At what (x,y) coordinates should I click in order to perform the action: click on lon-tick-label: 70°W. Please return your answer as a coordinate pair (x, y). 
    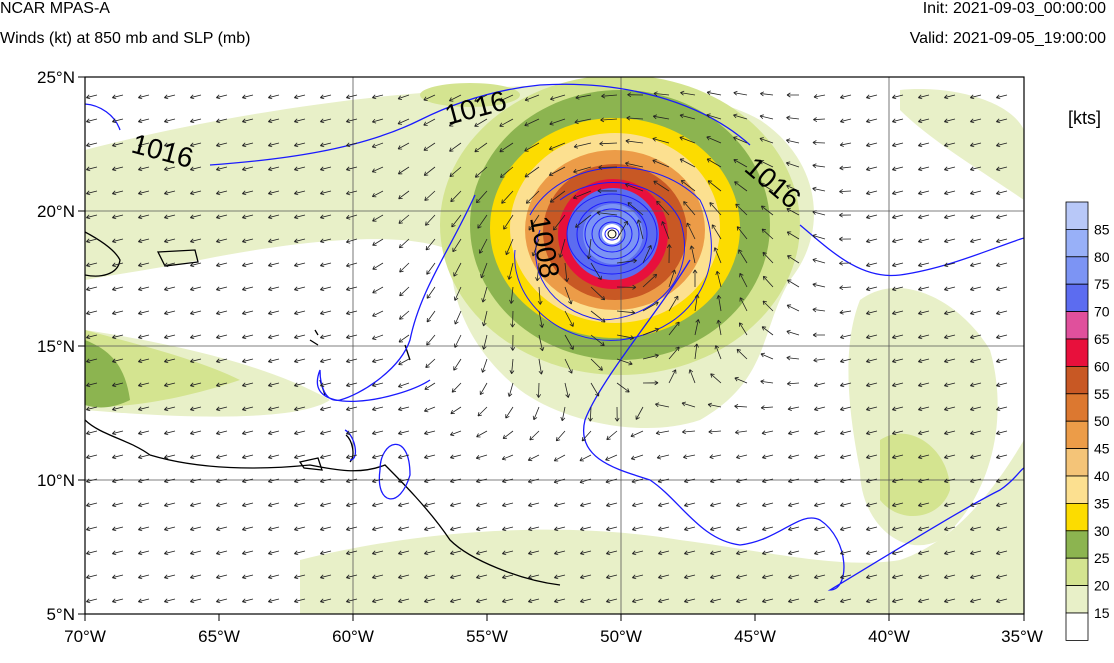
    Looking at the image, I should click on (85, 636).